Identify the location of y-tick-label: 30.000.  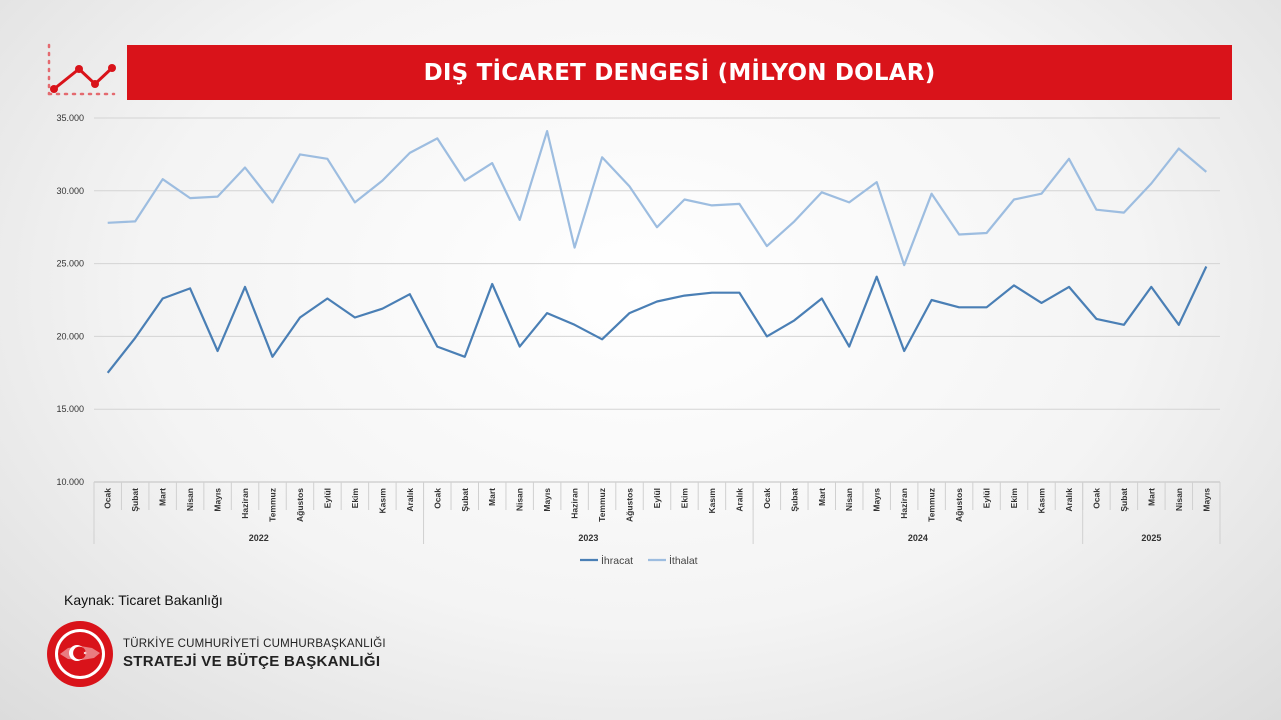
(70, 191).